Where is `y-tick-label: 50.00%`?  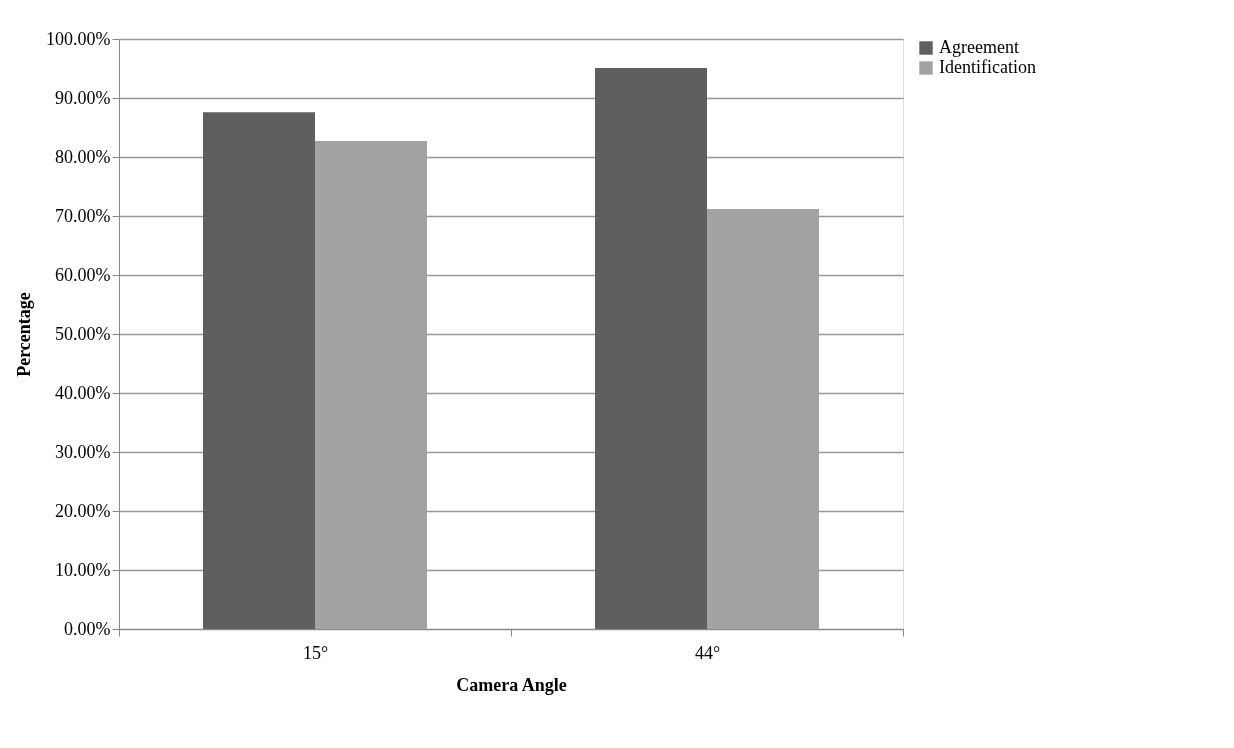
y-tick-label: 50.00% is located at coordinates (83, 333).